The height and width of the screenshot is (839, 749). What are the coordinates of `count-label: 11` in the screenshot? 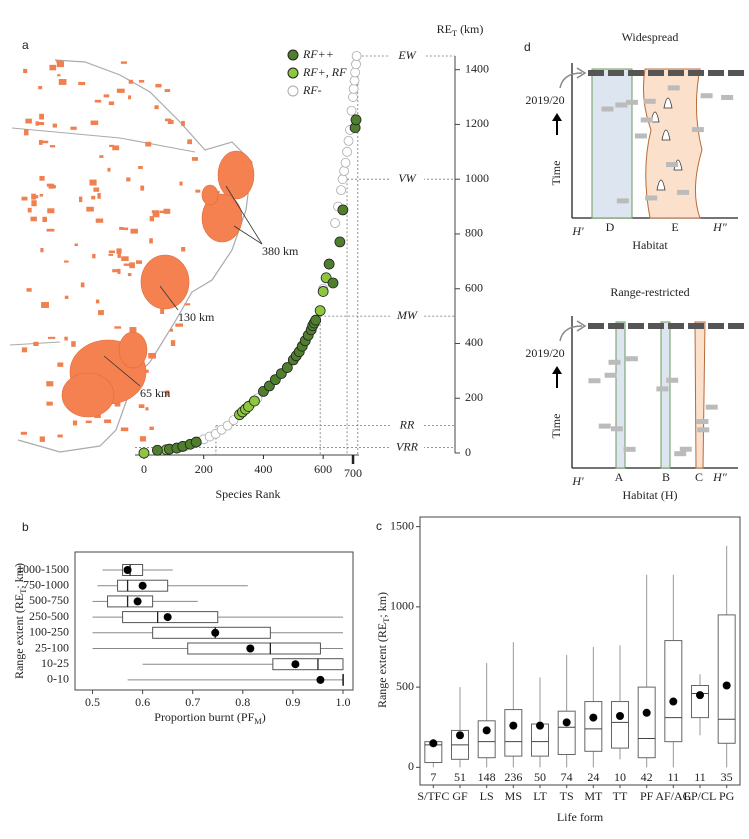 It's located at (674, 777).